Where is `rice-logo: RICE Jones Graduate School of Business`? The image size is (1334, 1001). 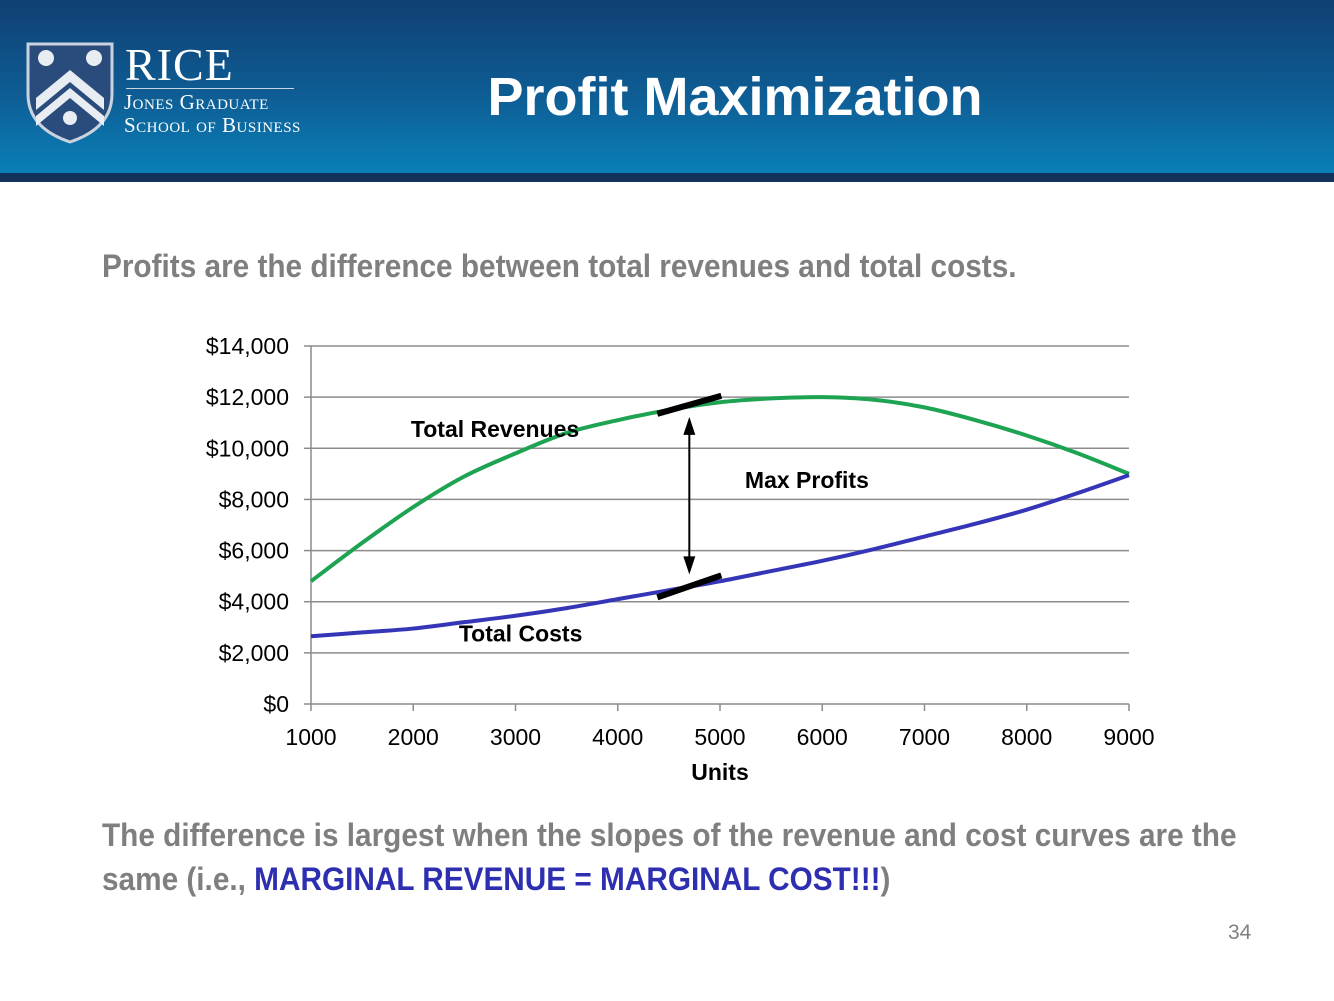 rice-logo: RICE Jones Graduate School of Business is located at coordinates (182, 91).